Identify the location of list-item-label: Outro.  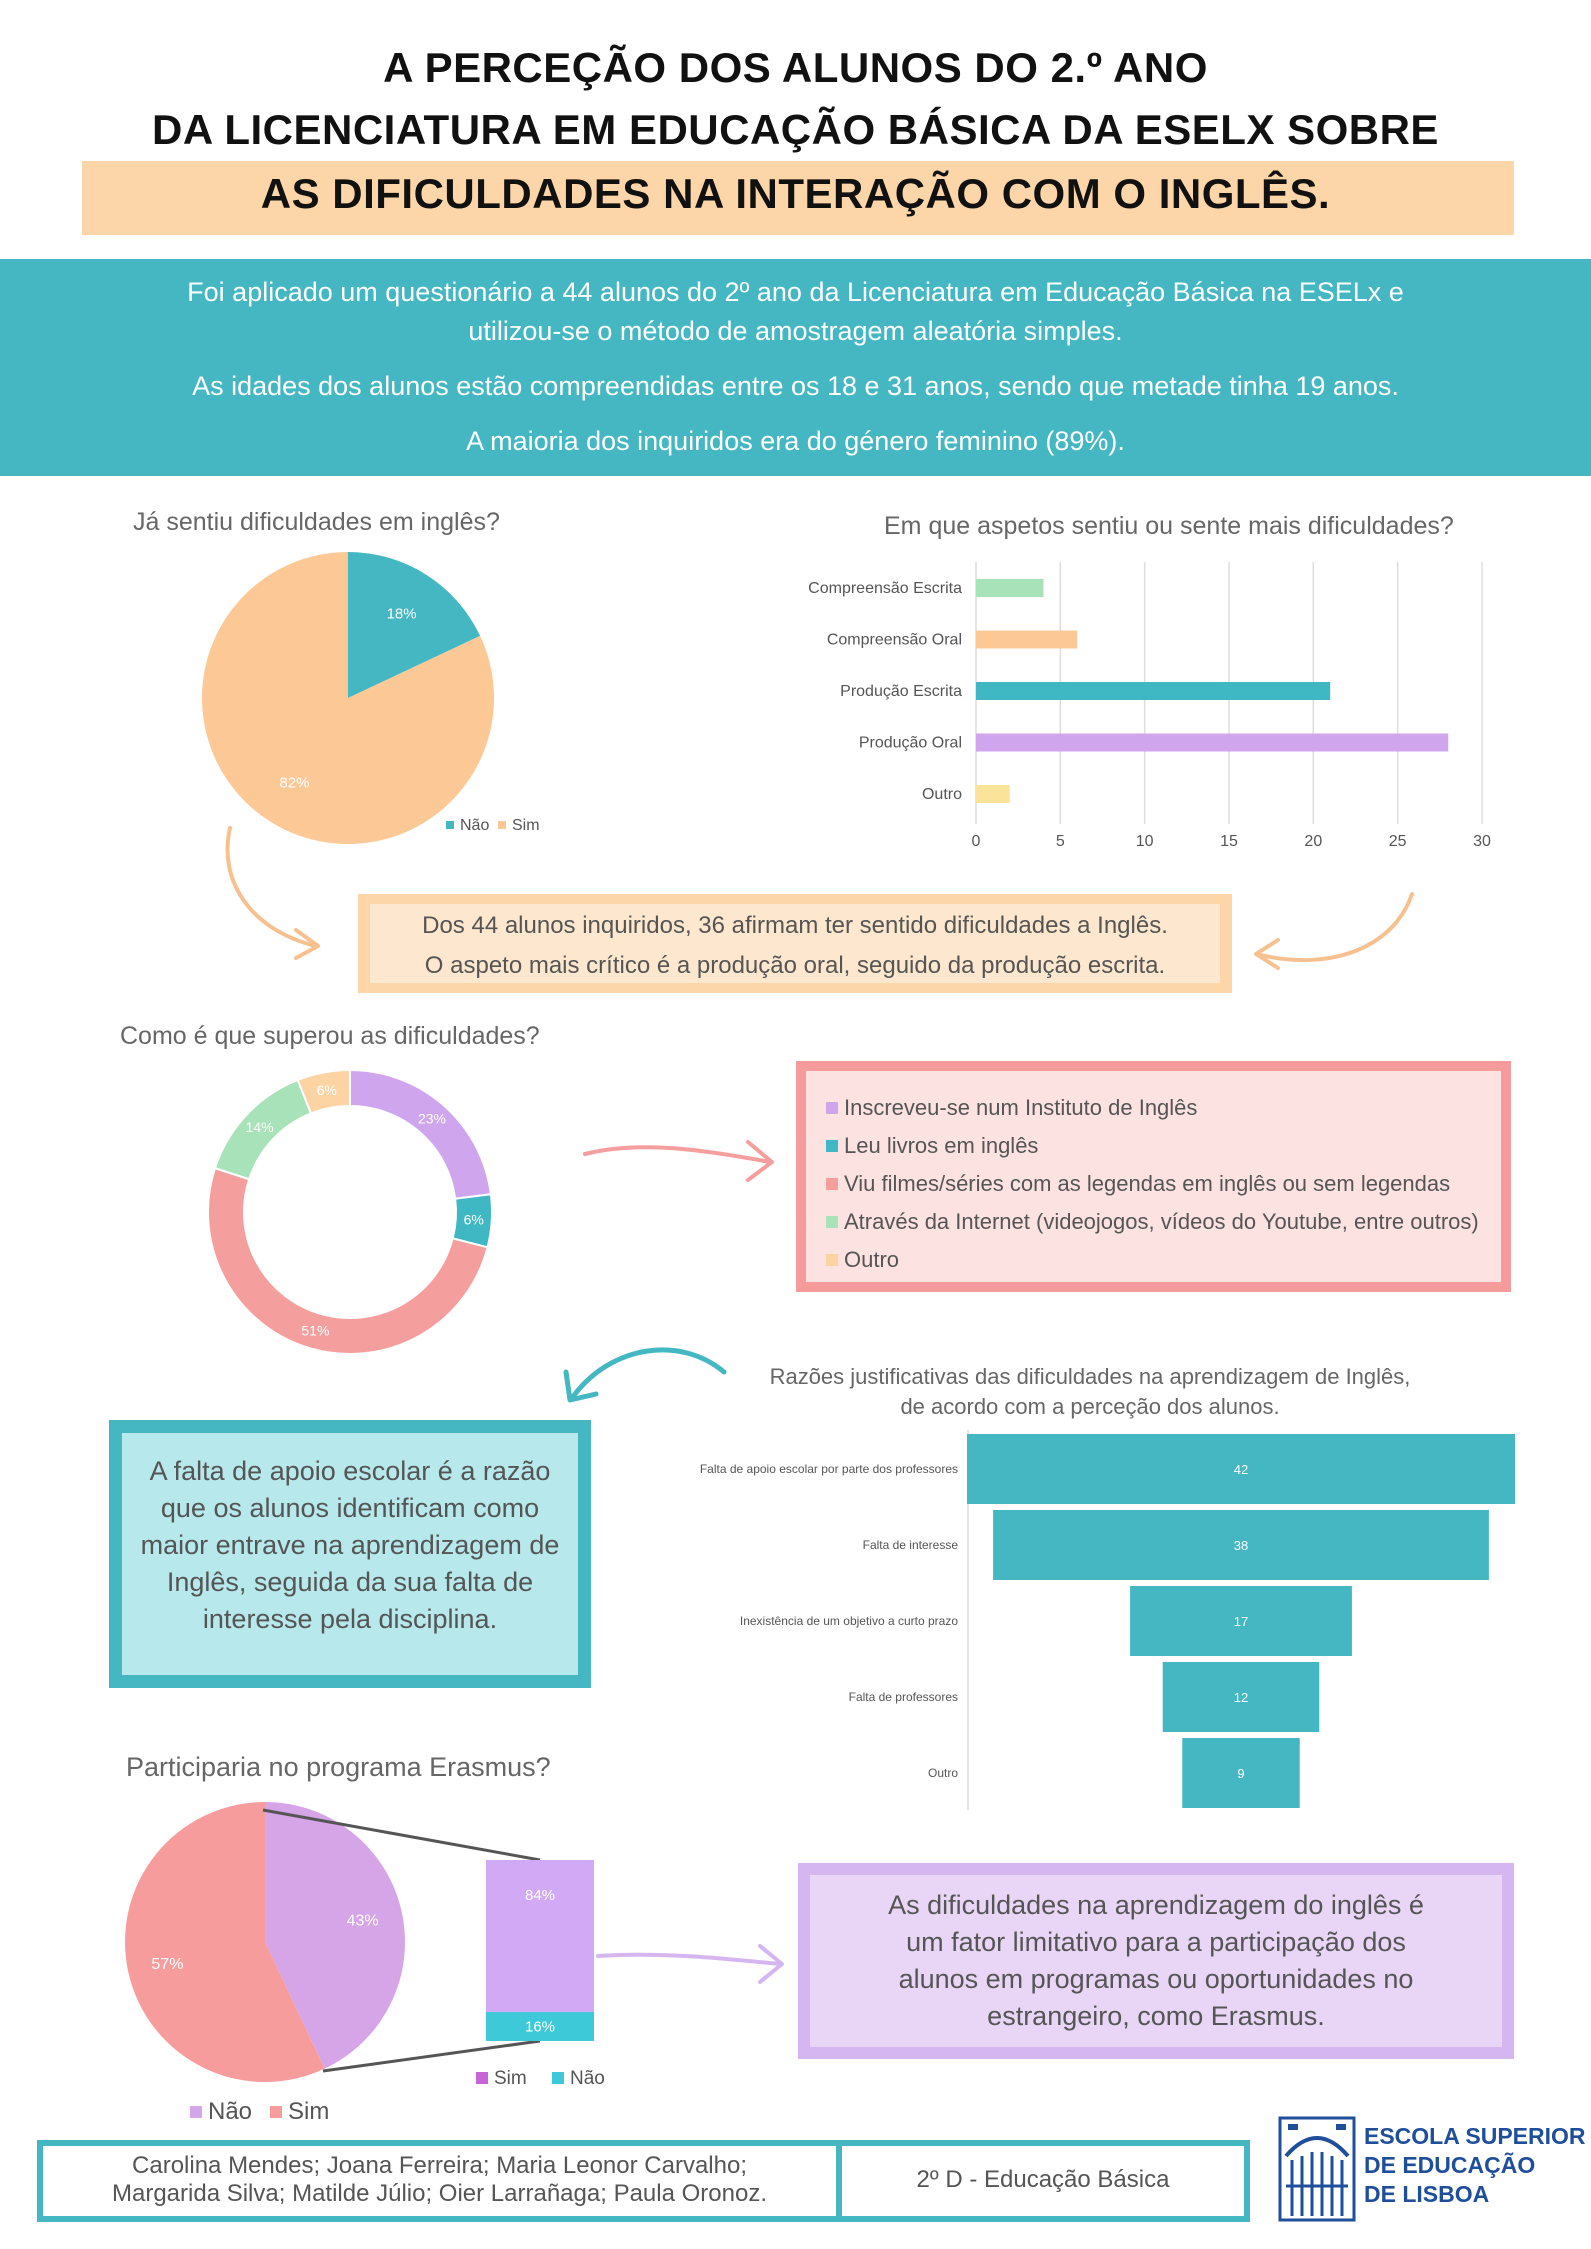
(872, 1259).